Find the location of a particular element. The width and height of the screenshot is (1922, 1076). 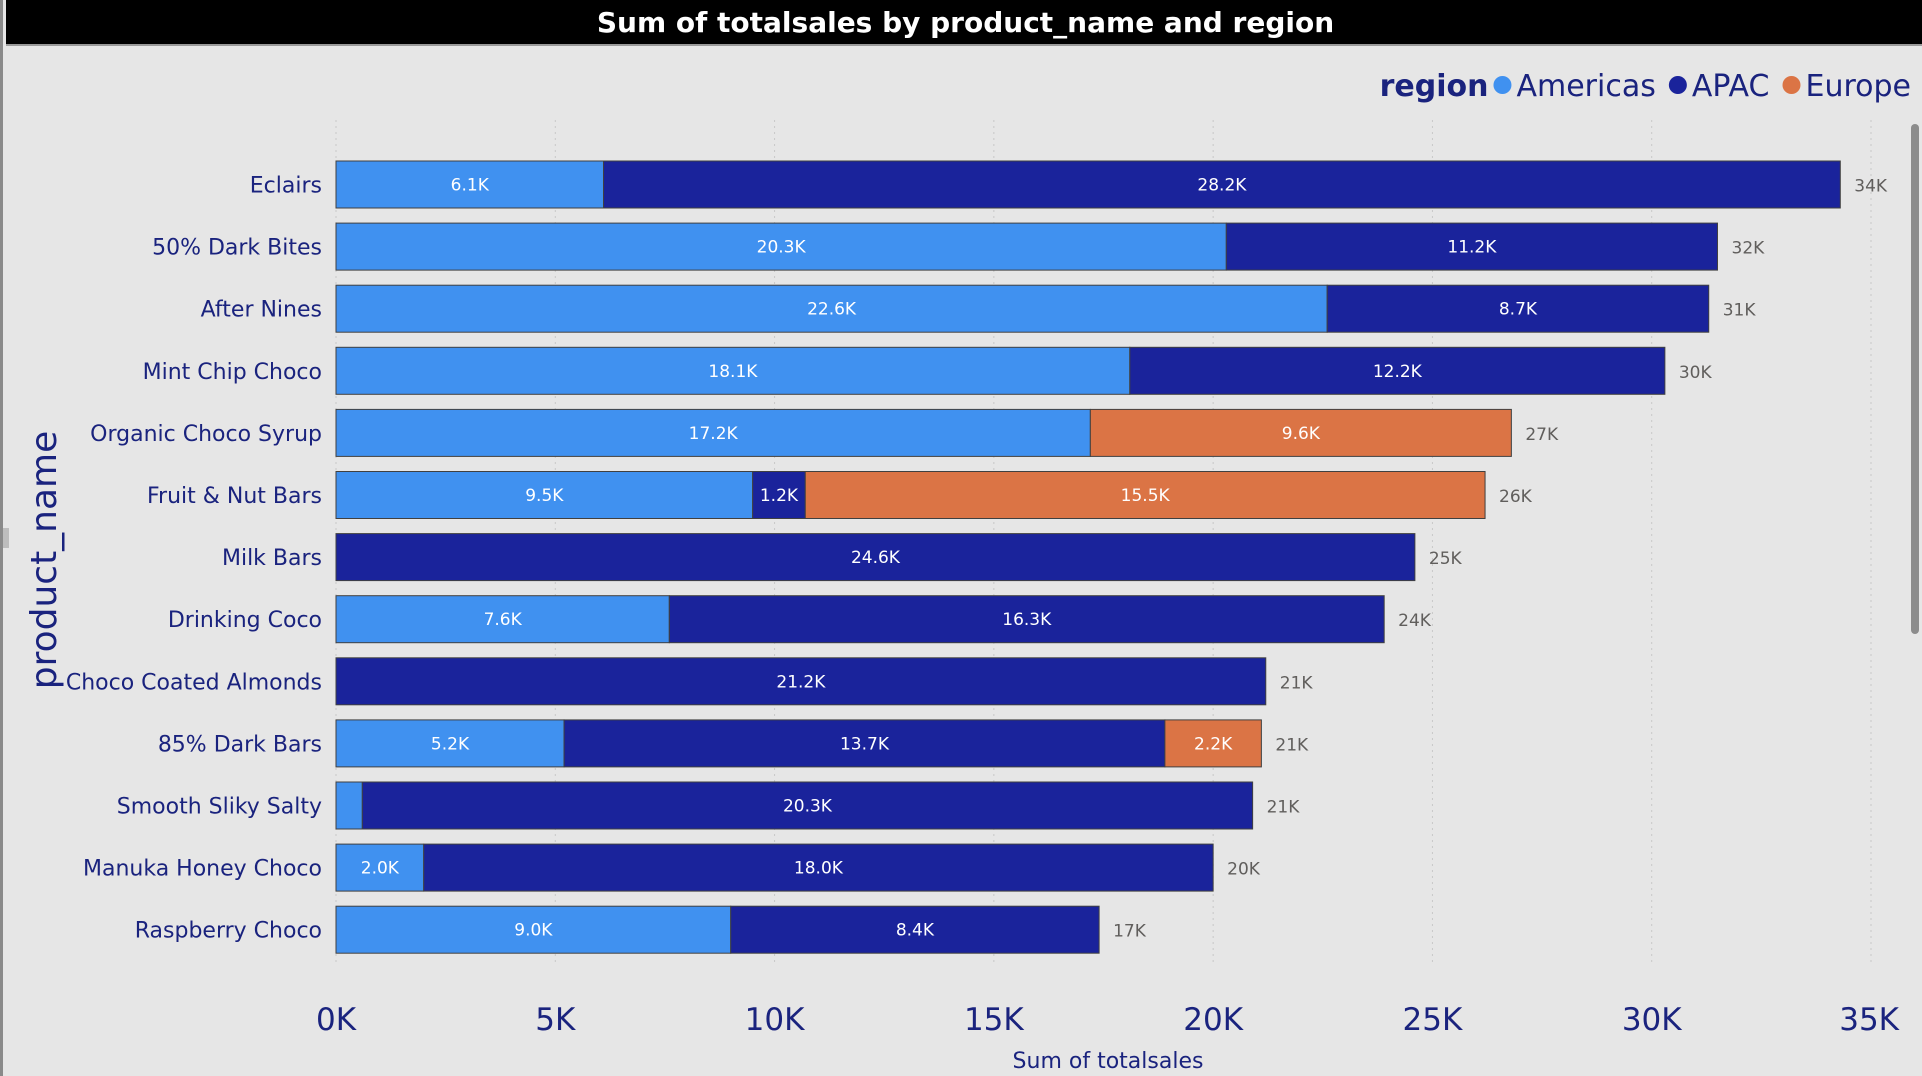

y-axis-title: product_name is located at coordinates (44, 560).